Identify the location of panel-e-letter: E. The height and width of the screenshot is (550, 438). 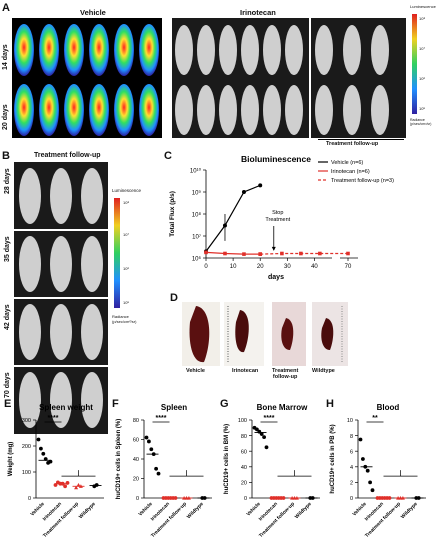
(8, 404).